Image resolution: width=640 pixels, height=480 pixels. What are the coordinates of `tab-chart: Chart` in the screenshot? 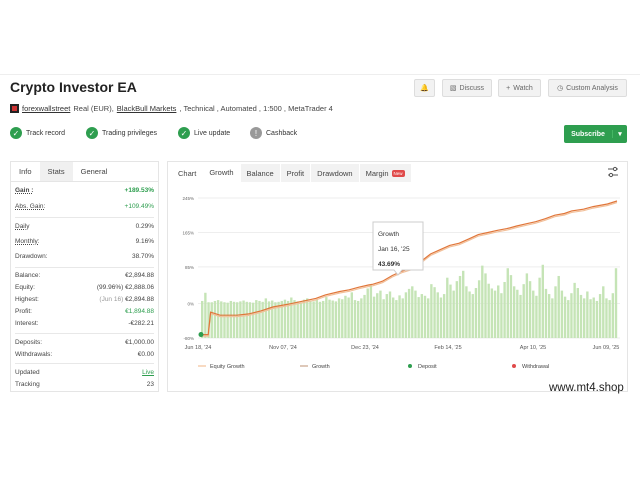 It's located at (187, 173).